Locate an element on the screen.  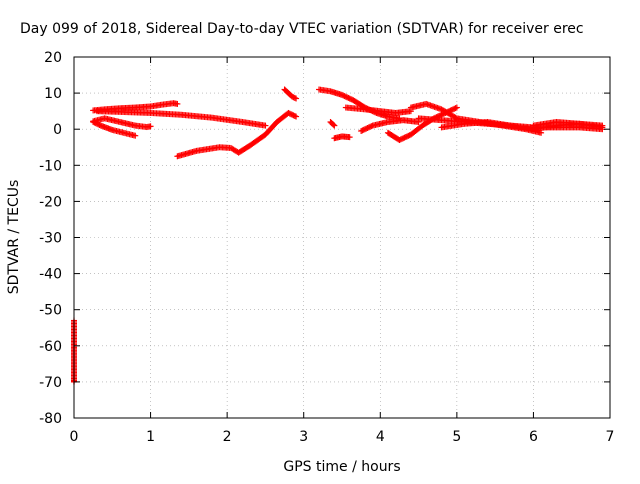
x-tick-label: 4 is located at coordinates (380, 437).